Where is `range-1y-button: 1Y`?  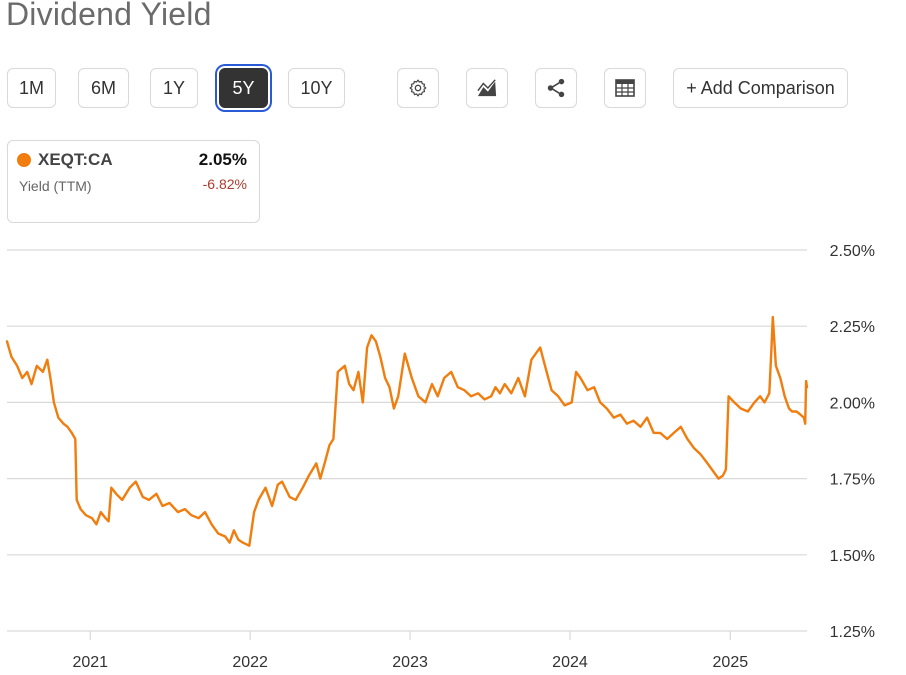
range-1y-button: 1Y is located at coordinates (174, 88).